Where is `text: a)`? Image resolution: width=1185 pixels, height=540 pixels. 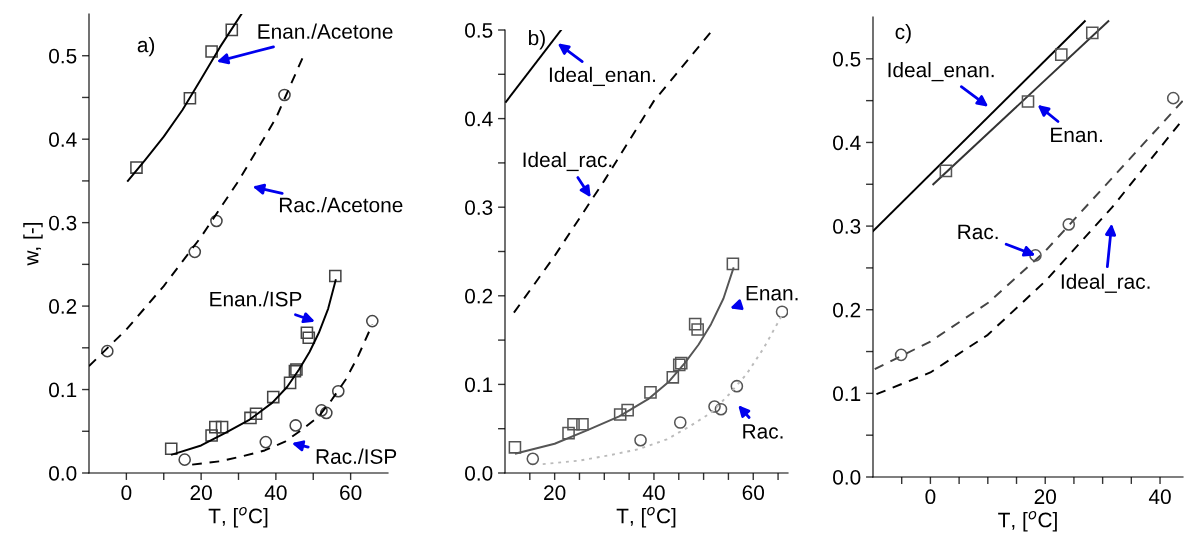
text: a) is located at coordinates (146, 46).